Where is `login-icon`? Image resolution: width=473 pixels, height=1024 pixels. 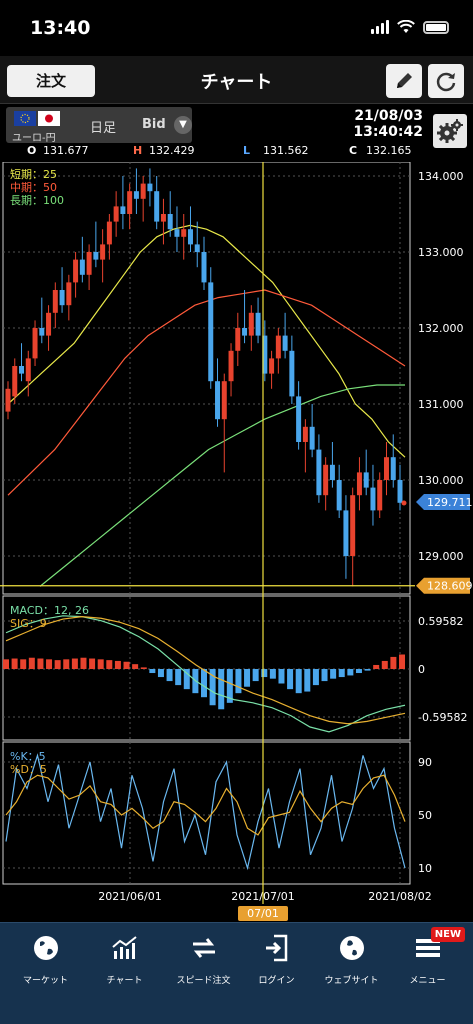
login-icon is located at coordinates (276, 948).